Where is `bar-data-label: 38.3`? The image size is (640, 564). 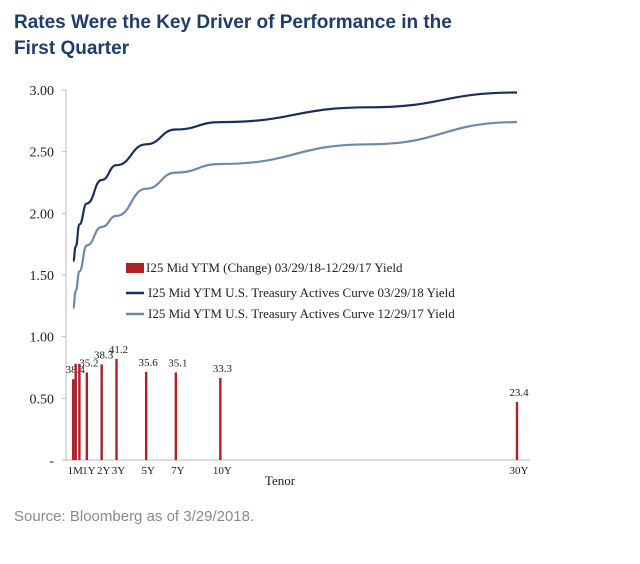
bar-data-label: 38.3 is located at coordinates (104, 355).